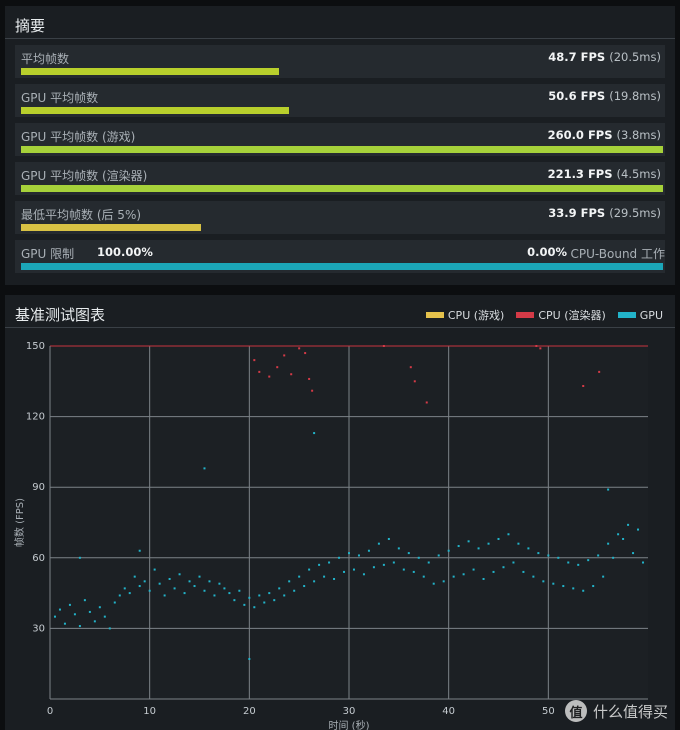 This screenshot has width=680, height=730. Describe the element at coordinates (617, 254) in the screenshot. I see `cpu-bound-label: CPU-Bound 工作` at that location.